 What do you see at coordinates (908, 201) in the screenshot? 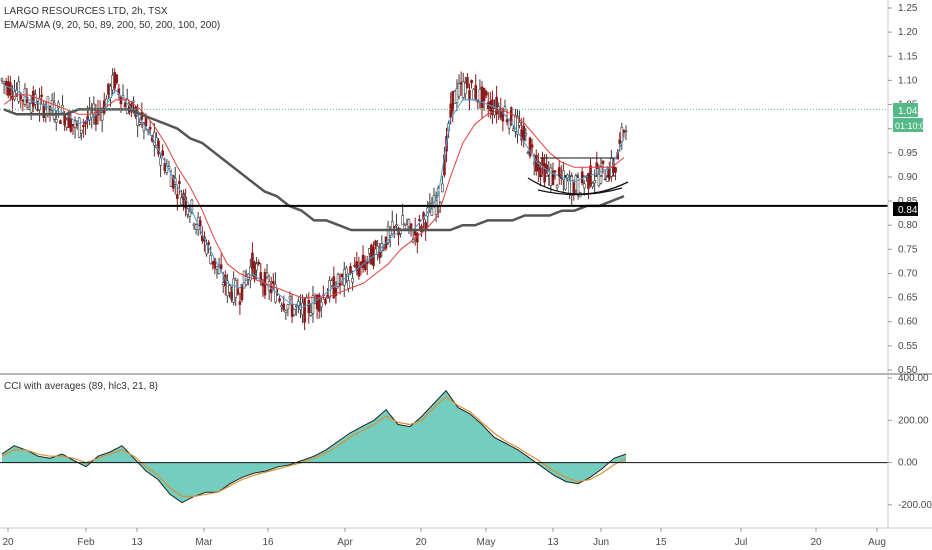
I see `price-tick-label: 0.85` at bounding box center [908, 201].